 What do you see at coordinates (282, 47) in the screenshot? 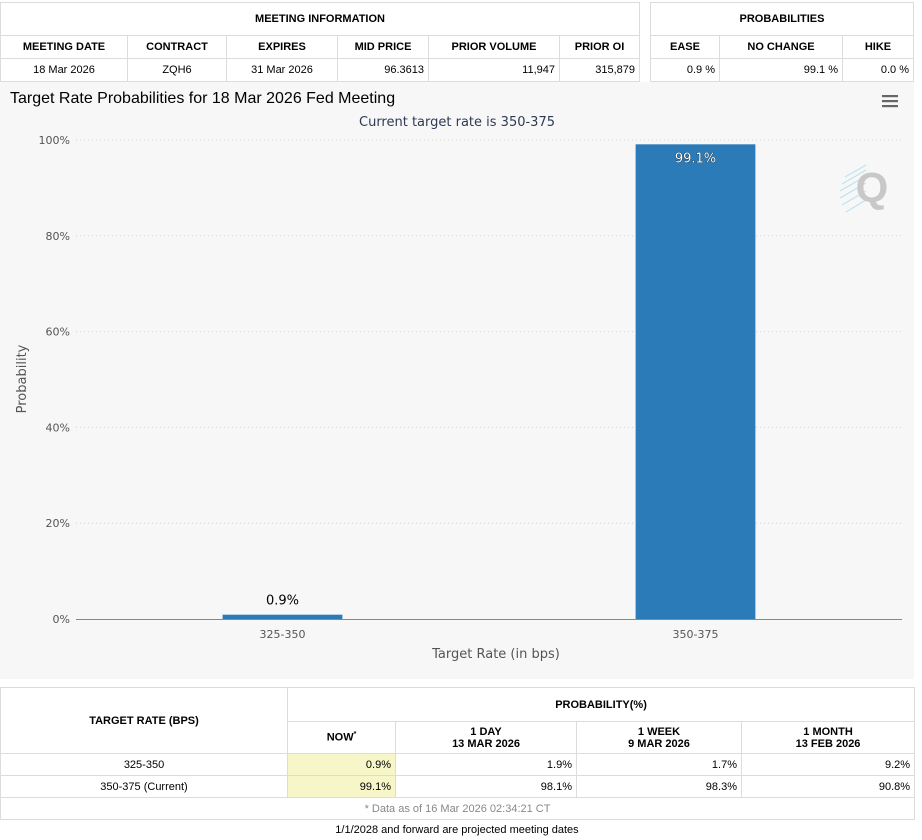
I see `col-expires: EXPIRES` at bounding box center [282, 47].